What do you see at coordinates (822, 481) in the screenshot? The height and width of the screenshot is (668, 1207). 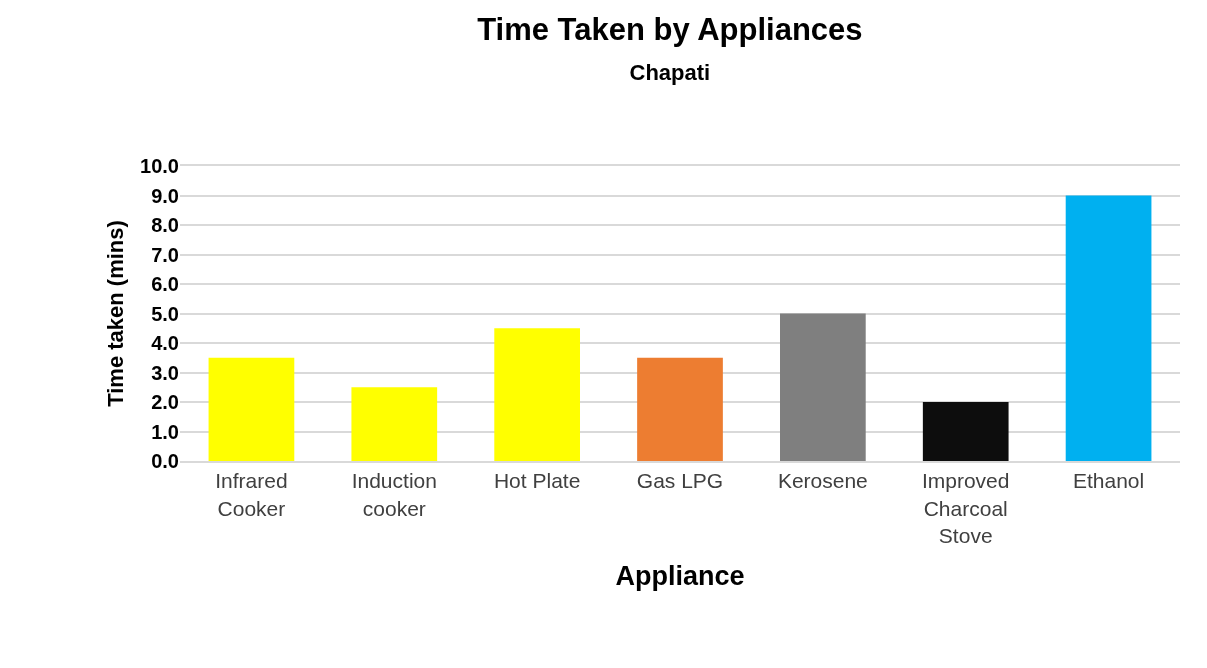 I see `x-tick-label: Kerosene` at bounding box center [822, 481].